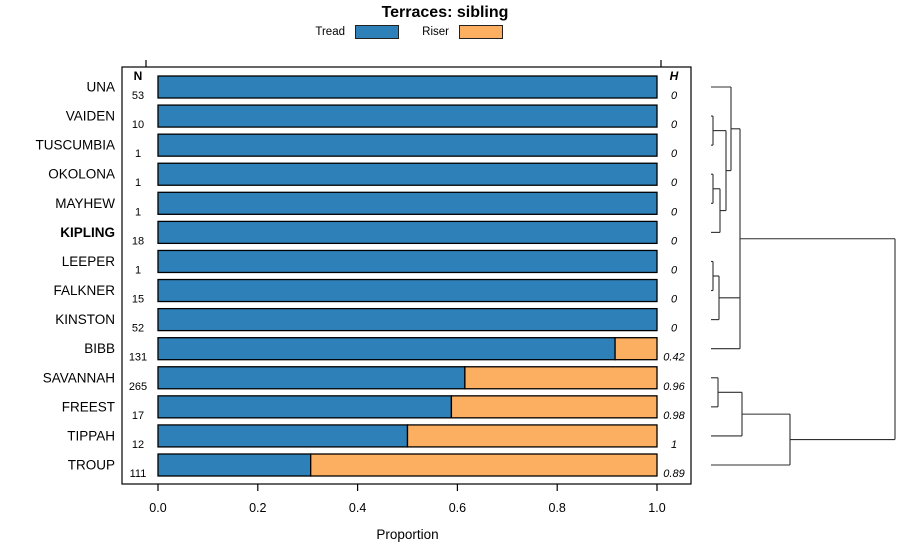 This screenshot has height=560, width=900. I want to click on x-tick-label-0.4: 0.4, so click(357, 508).